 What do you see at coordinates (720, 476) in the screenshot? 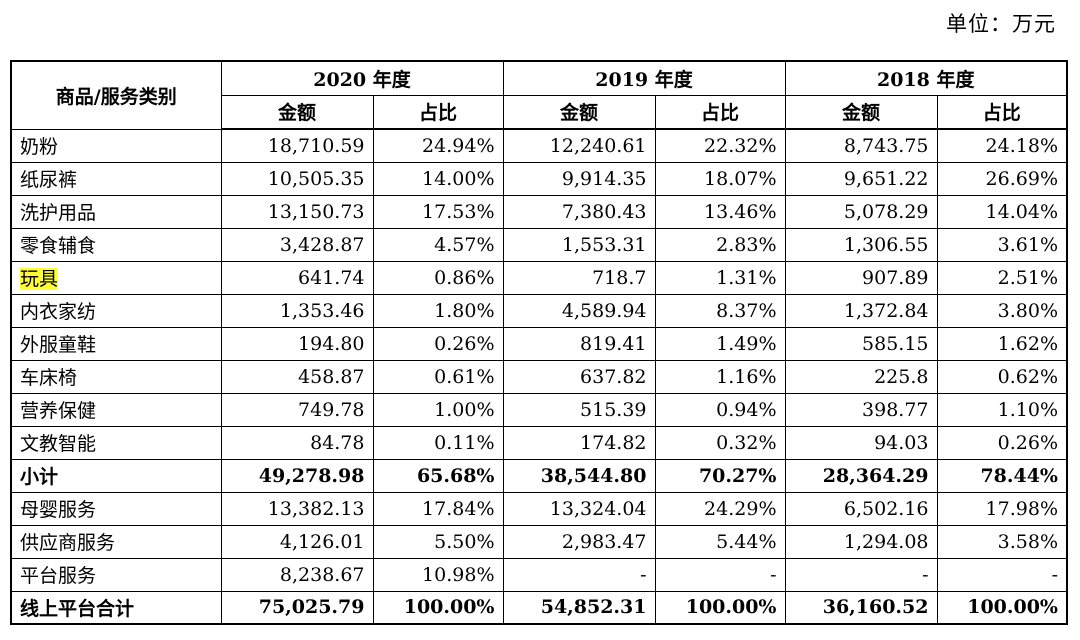
I see `ratio-cell: 70.27%` at bounding box center [720, 476].